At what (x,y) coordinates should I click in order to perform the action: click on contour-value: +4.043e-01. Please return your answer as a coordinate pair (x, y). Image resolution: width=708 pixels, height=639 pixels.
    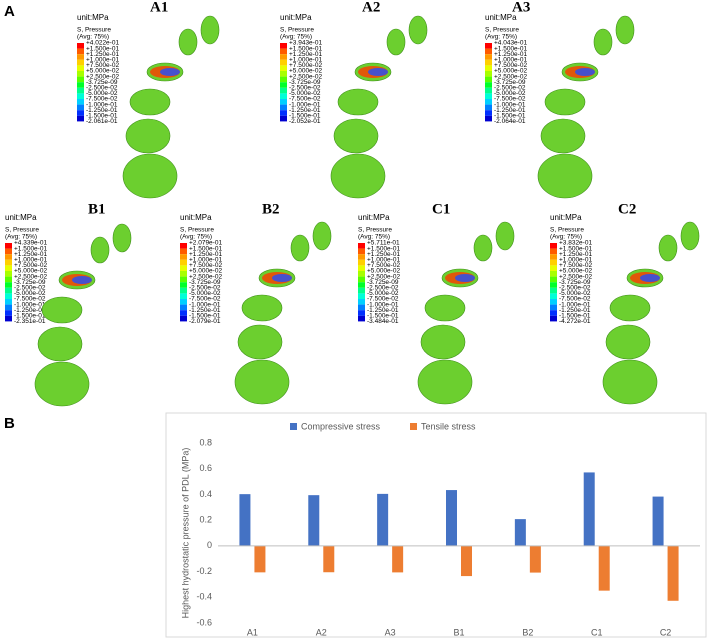
    Looking at the image, I should click on (510, 43).